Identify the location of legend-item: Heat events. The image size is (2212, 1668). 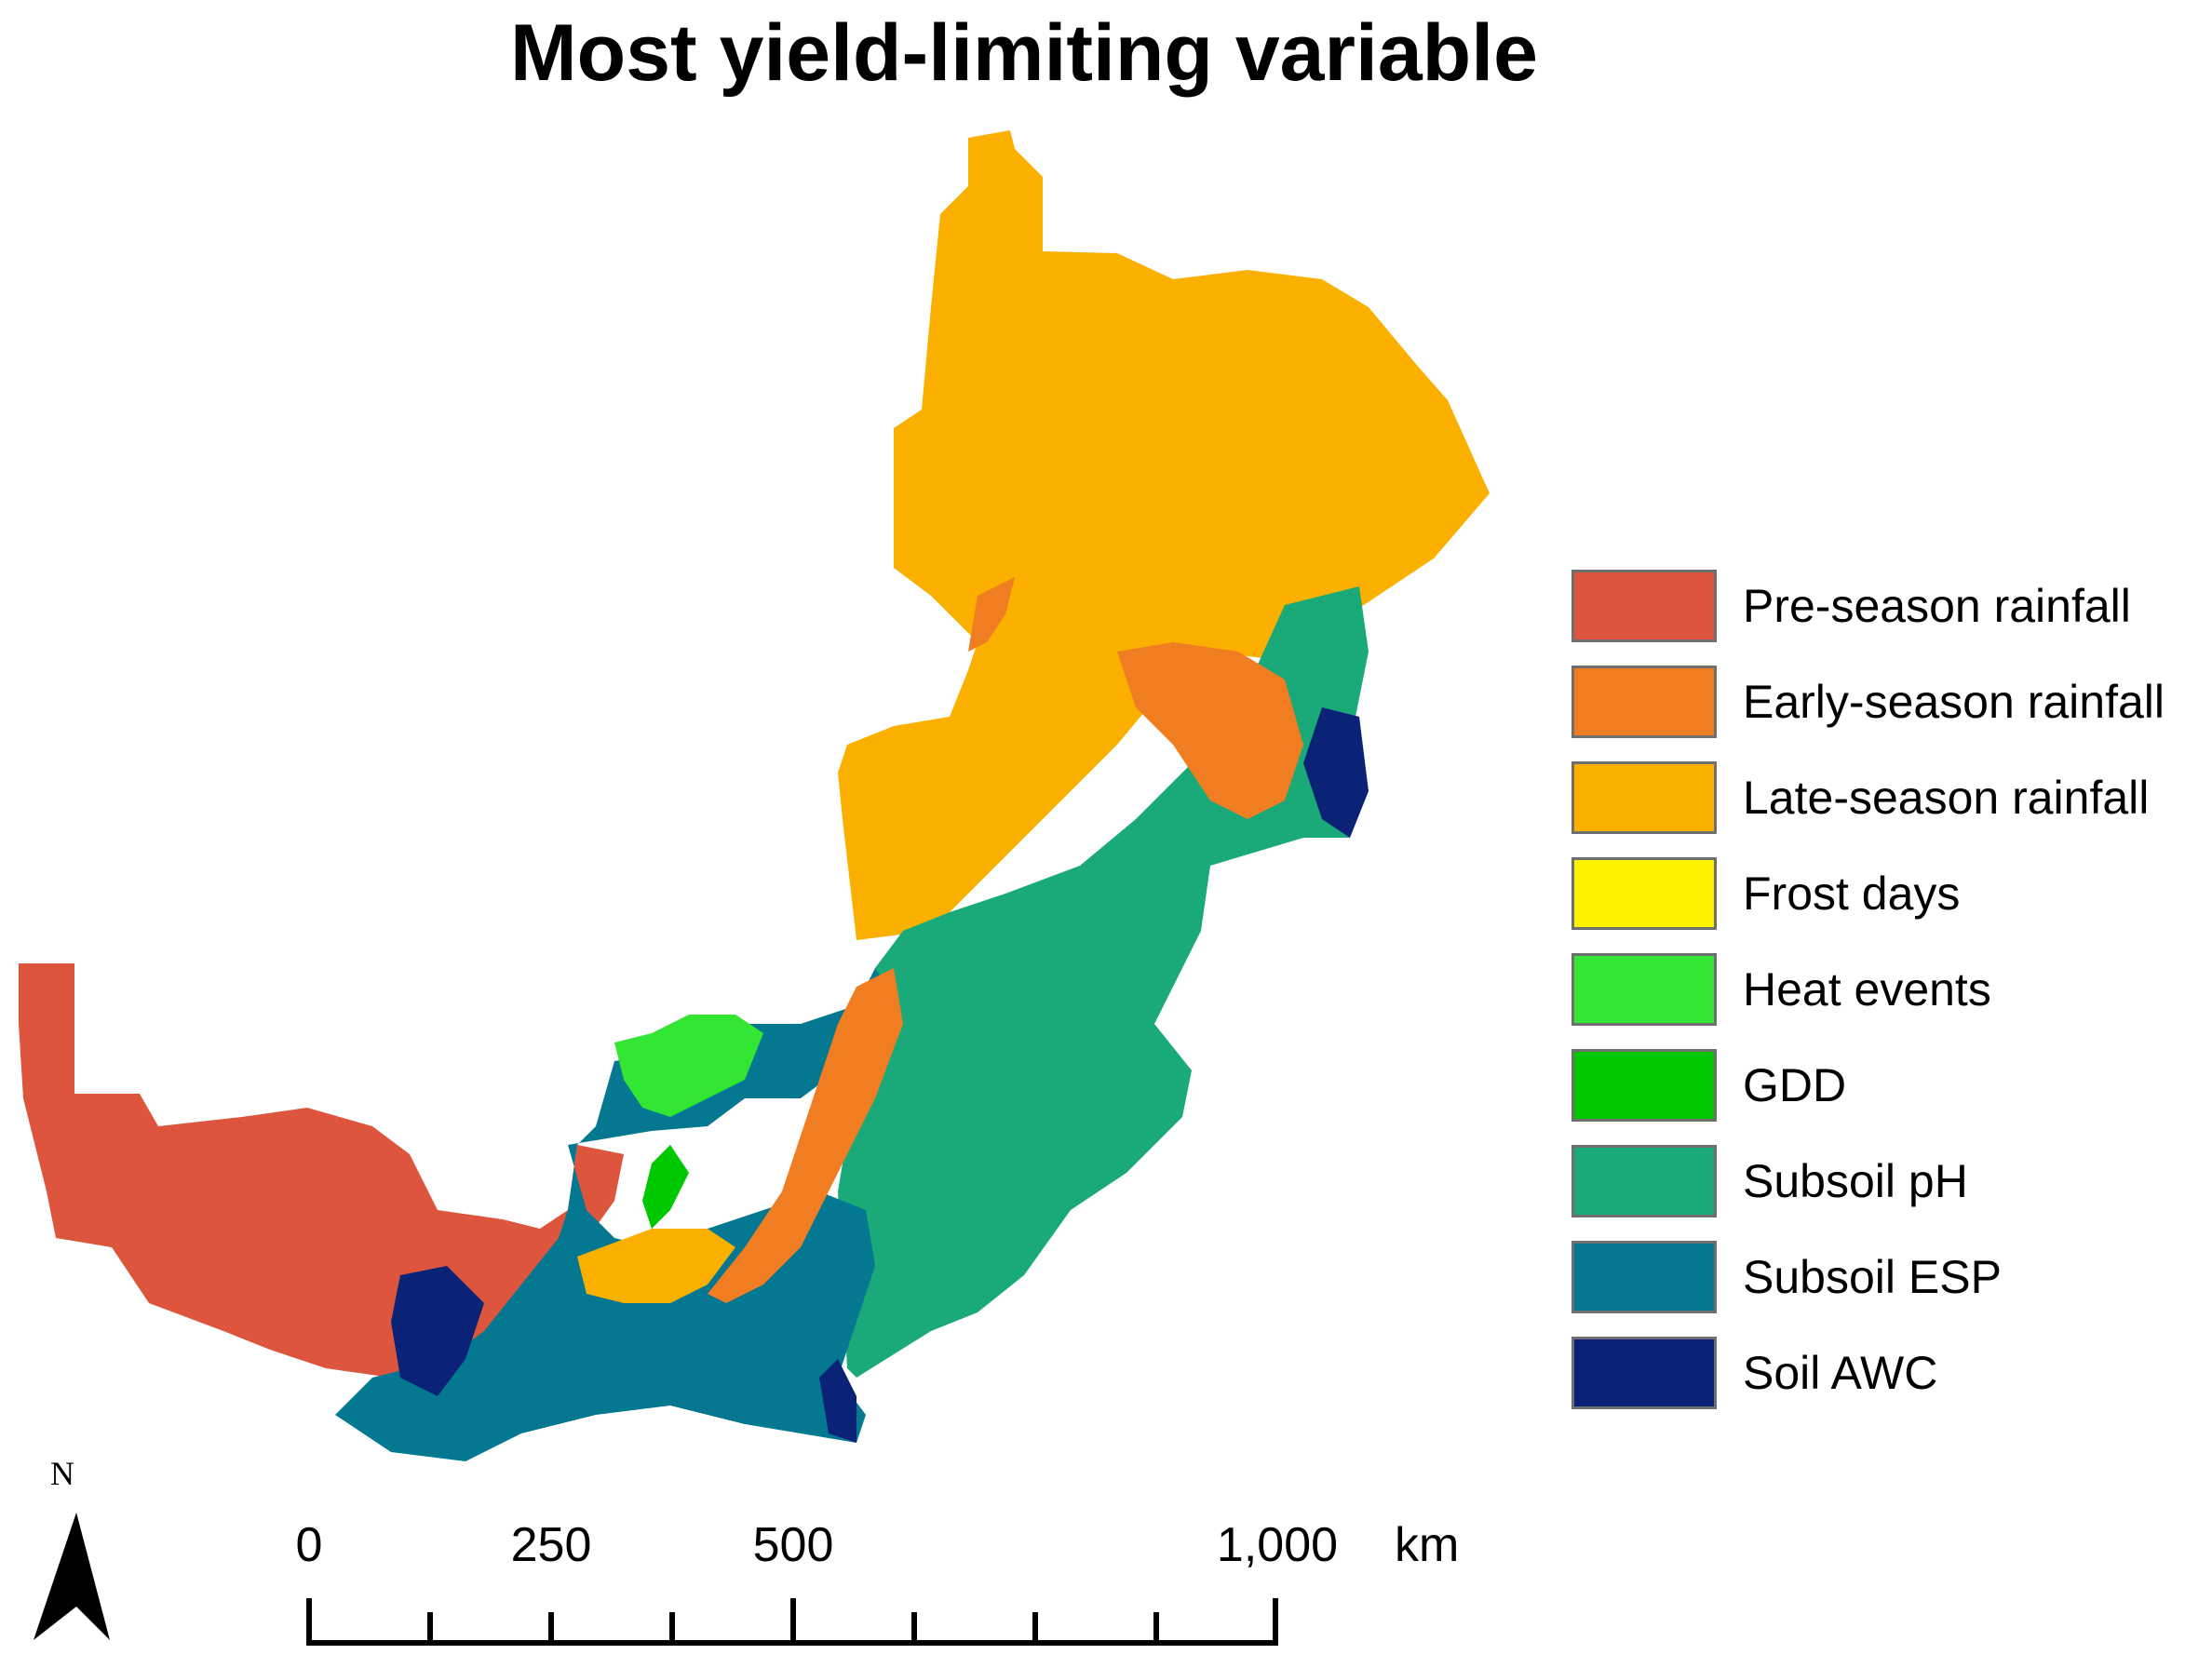
(1888, 990).